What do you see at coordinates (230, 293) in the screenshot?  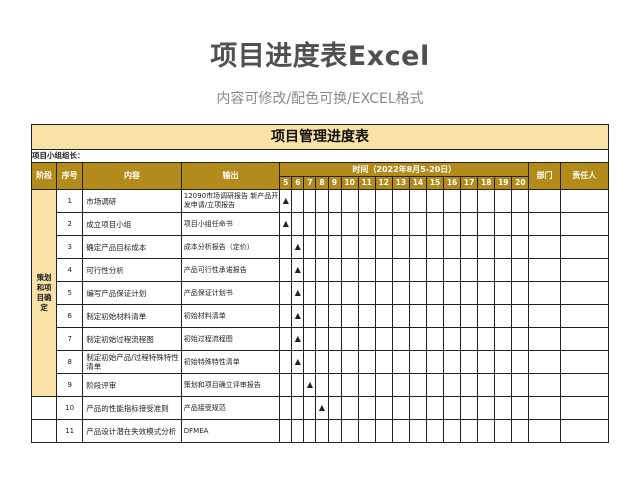 I see `output-cell: 产品保证计划书` at bounding box center [230, 293].